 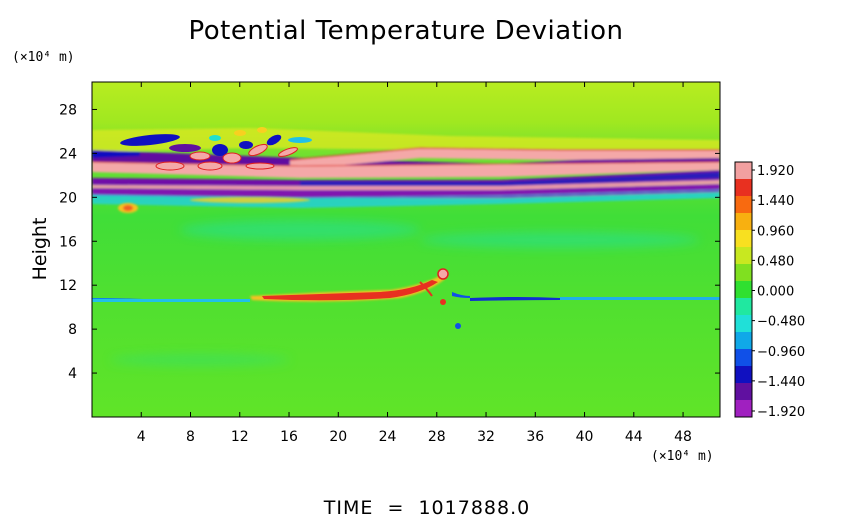 I want to click on colorbar-label: 1.440, so click(x=775, y=201).